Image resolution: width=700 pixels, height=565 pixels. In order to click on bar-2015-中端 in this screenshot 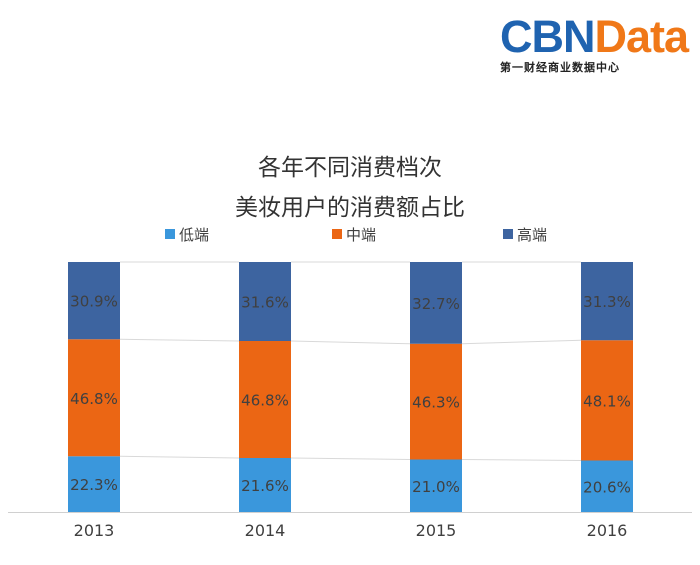, I will do `click(436, 401)`.